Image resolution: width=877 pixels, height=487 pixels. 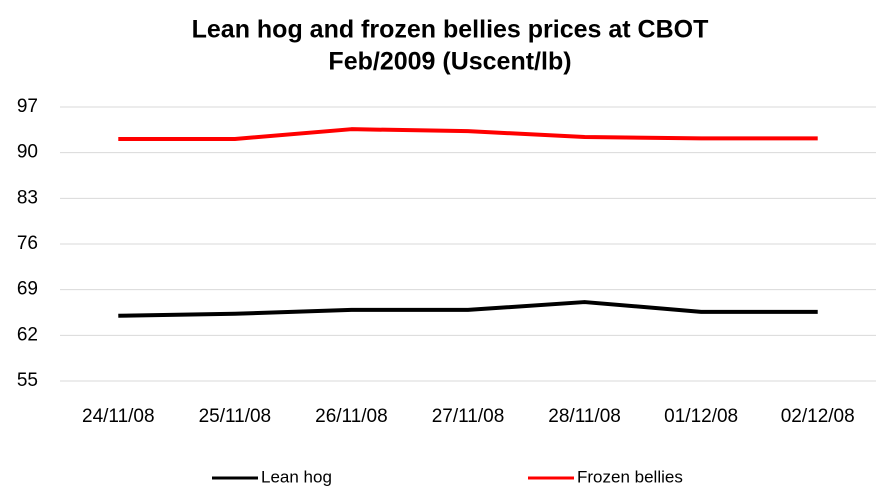 What do you see at coordinates (27, 334) in the screenshot?
I see `y-tick-label: 62` at bounding box center [27, 334].